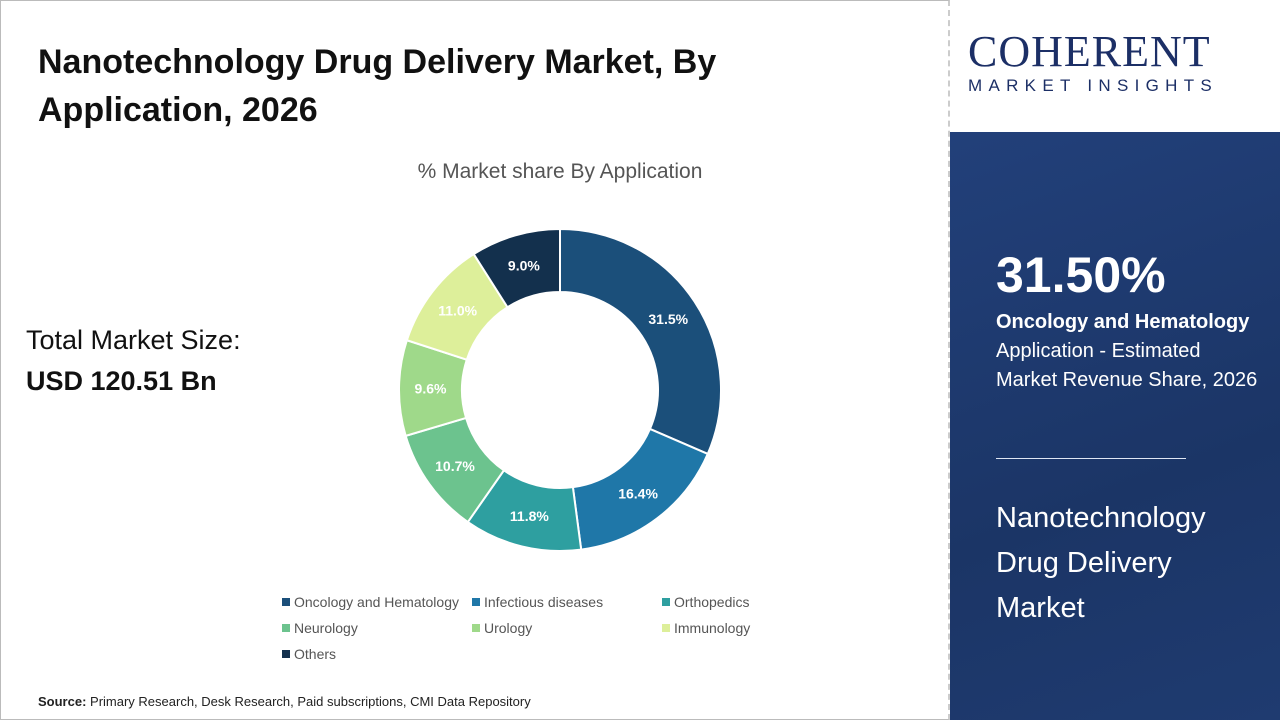  Describe the element at coordinates (508, 628) in the screenshot. I see `legend-label: Urology` at that location.